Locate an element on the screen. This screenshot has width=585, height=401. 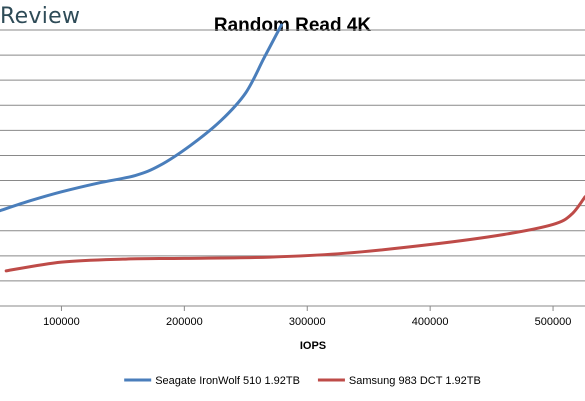
brand-logo-text: Review is located at coordinates (40, 16).